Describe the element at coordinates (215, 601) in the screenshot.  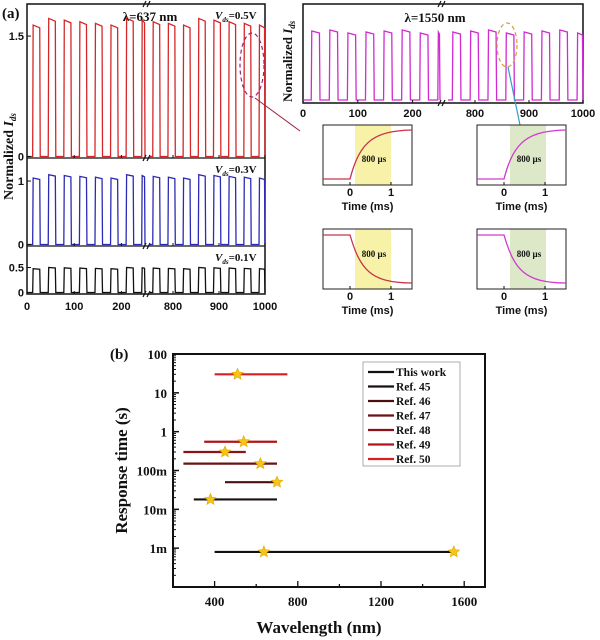
I see `x-tick-label: 400` at that location.